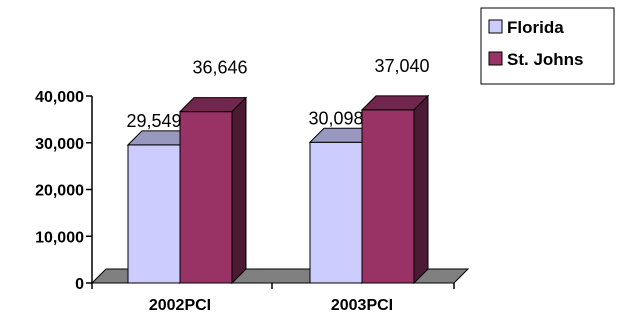 This screenshot has height=320, width=622. I want to click on data-label: 36,646, so click(219, 68).